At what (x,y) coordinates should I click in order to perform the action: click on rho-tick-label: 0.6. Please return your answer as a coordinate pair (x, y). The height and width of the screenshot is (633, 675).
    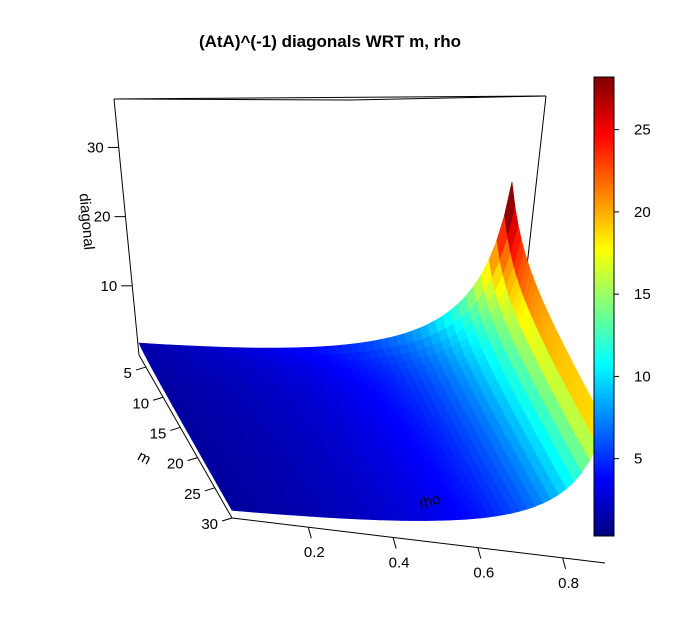
    Looking at the image, I should click on (483, 573).